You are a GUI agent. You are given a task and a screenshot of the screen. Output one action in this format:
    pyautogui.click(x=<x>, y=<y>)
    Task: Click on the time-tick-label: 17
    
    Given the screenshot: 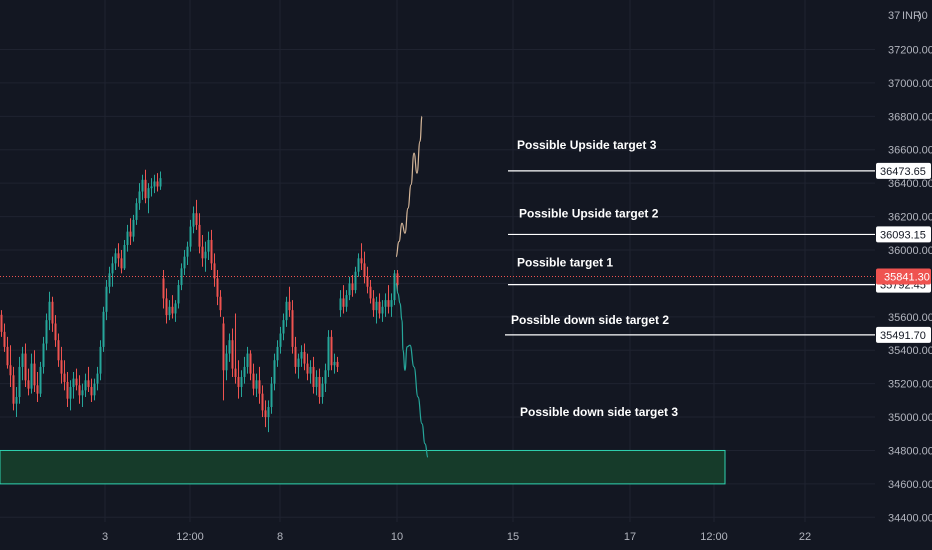 What is the action you would take?
    pyautogui.click(x=630, y=537)
    